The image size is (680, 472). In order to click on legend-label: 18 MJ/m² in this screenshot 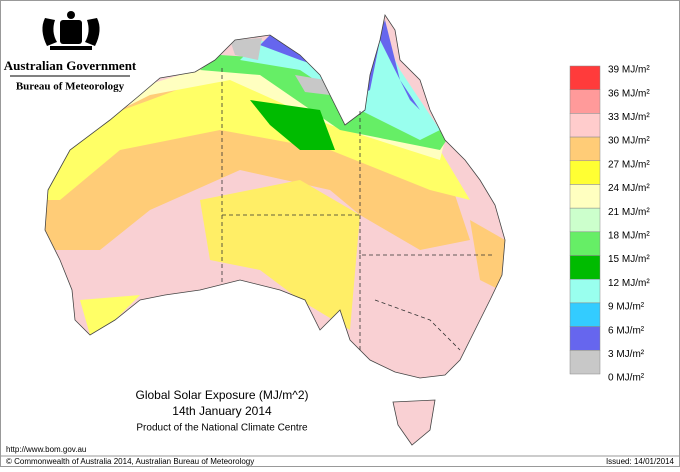, I will do `click(629, 235)`.